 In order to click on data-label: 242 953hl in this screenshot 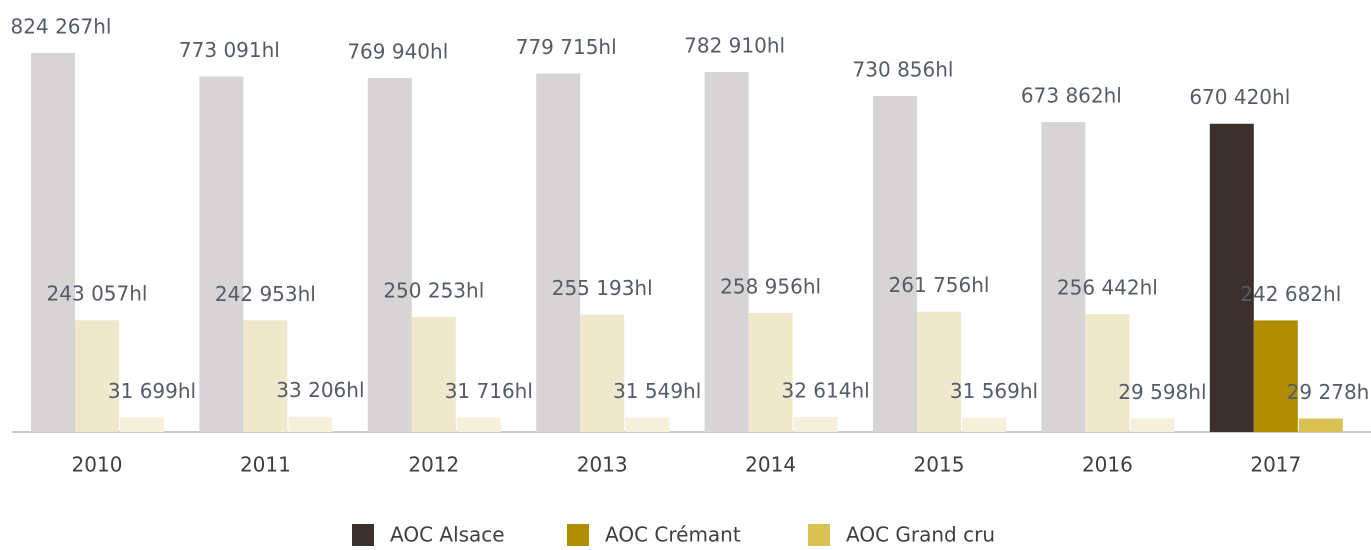, I will do `click(265, 294)`.